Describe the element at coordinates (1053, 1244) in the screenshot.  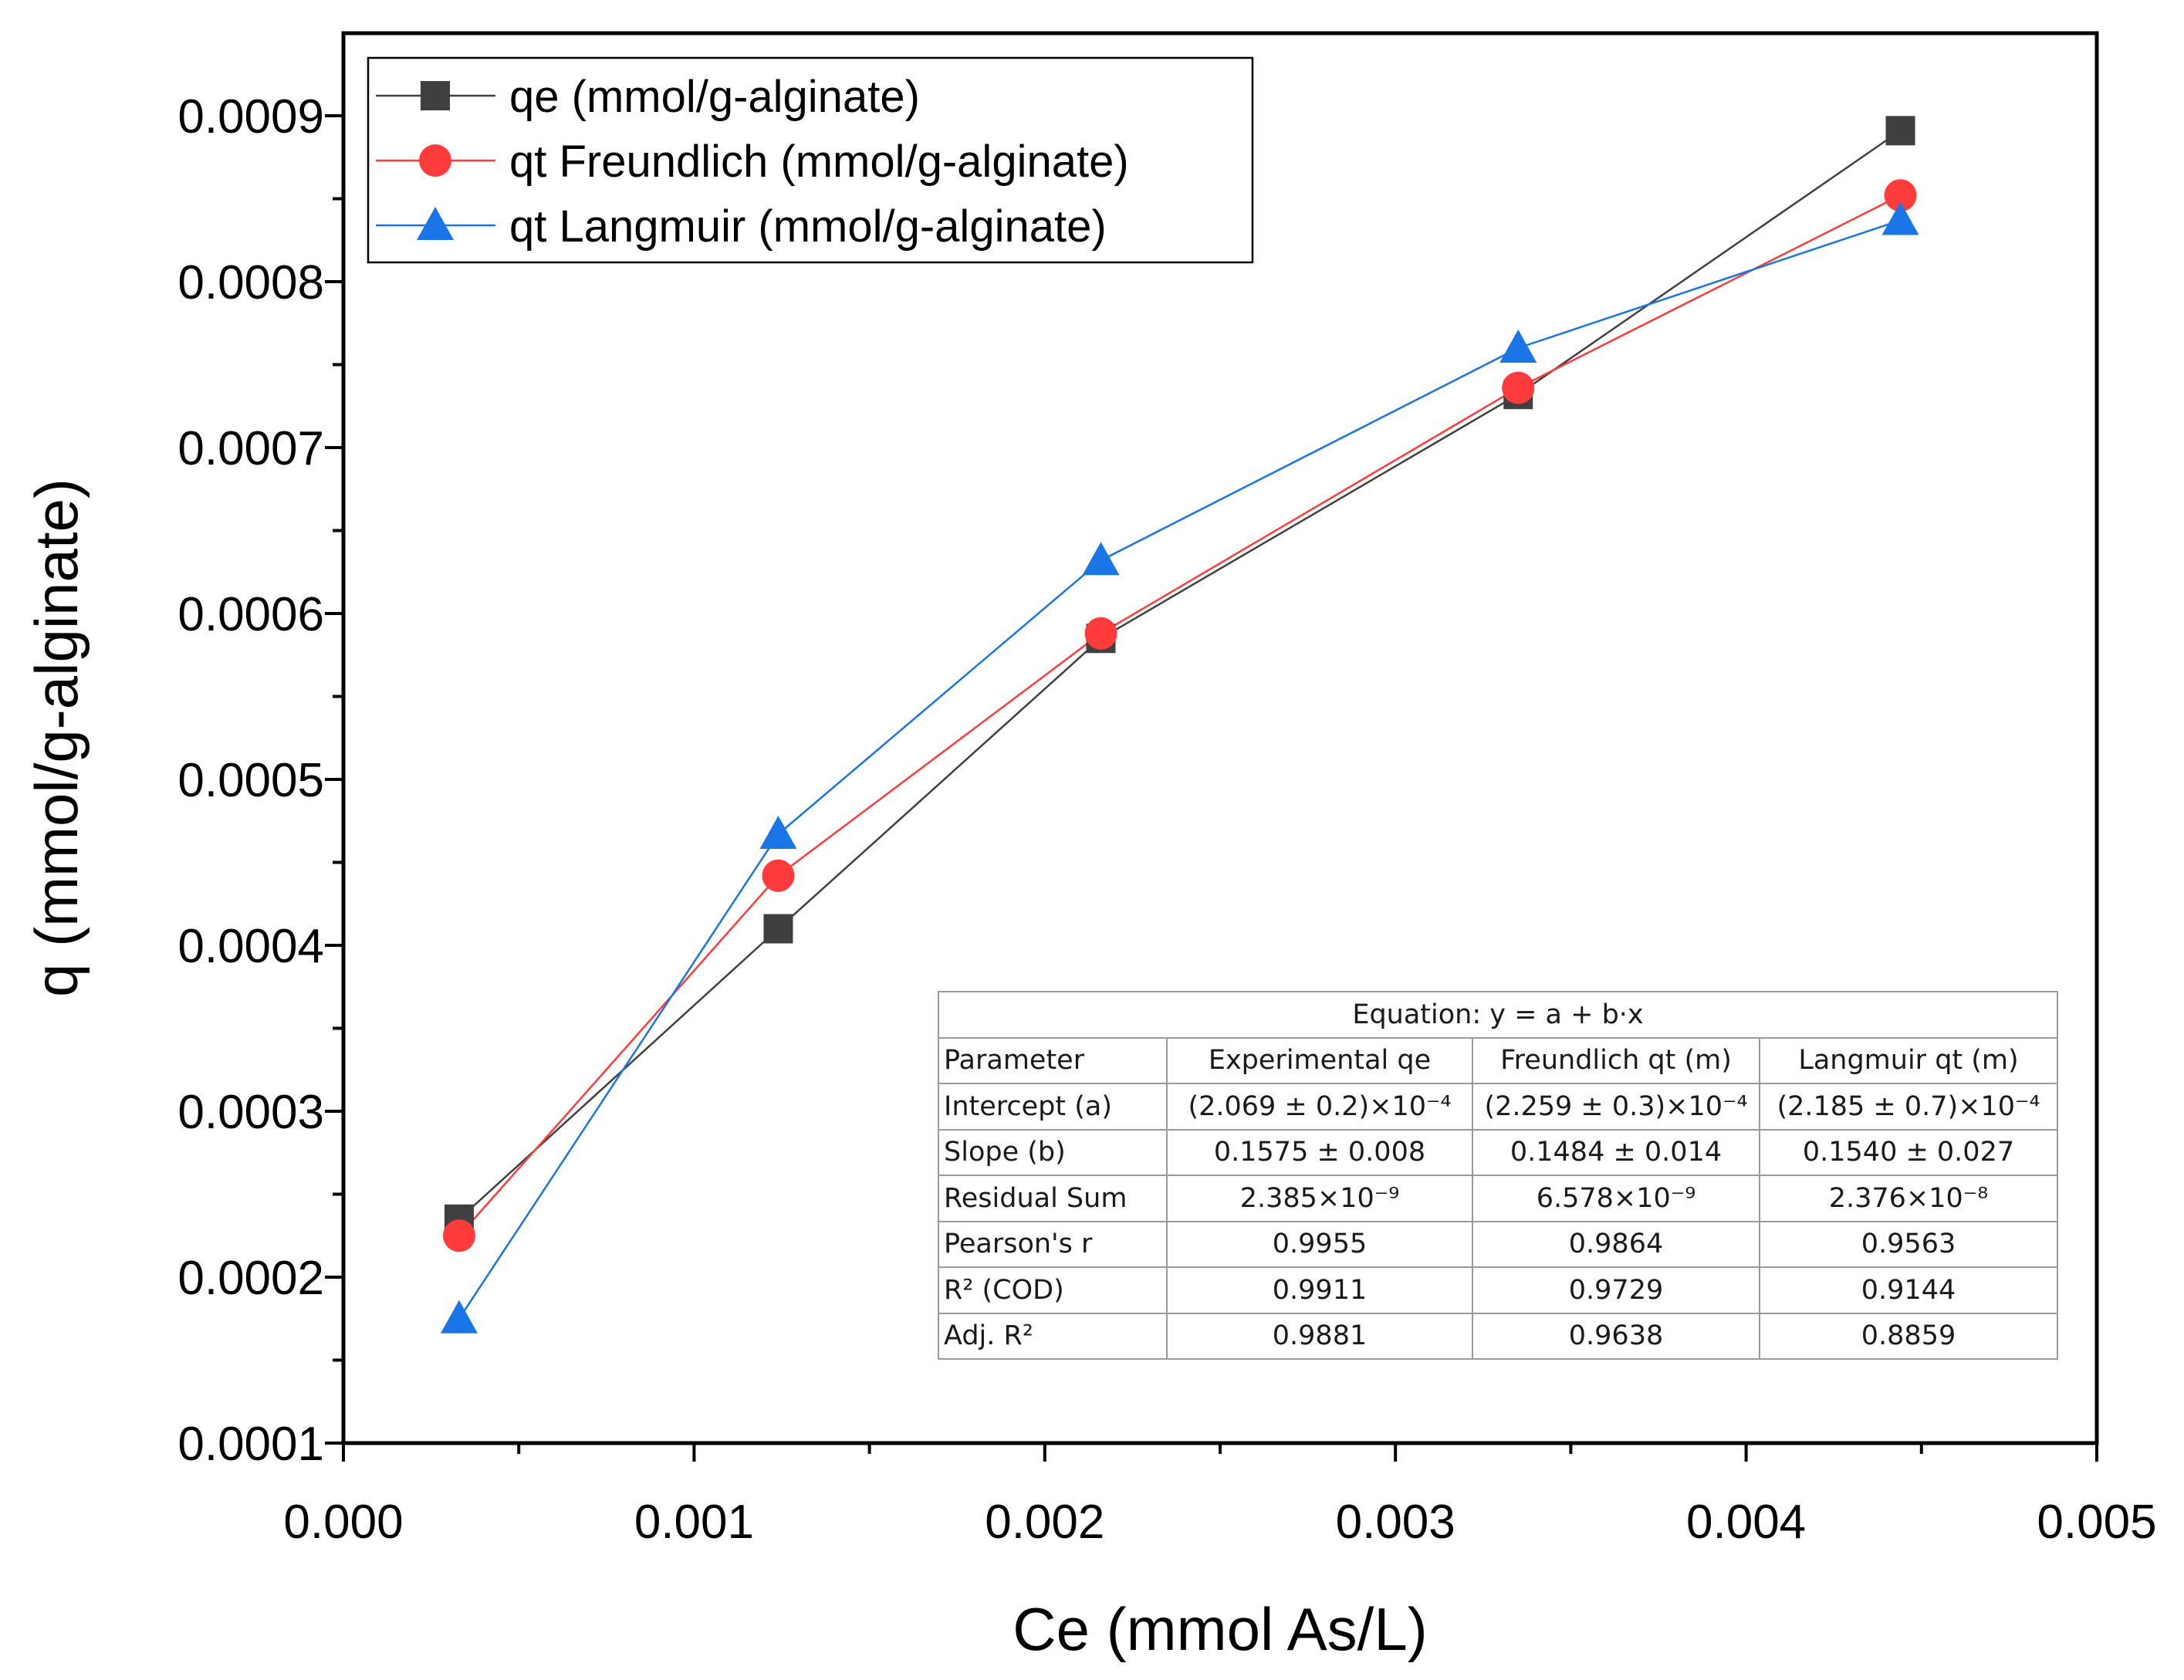
I see `fit-table-cell: Pearson's r` at that location.